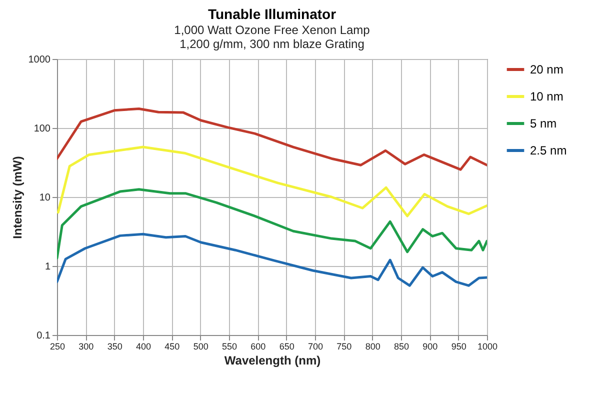  Describe the element at coordinates (272, 361) in the screenshot. I see `x-axis-title: Wavelength (nm)` at that location.